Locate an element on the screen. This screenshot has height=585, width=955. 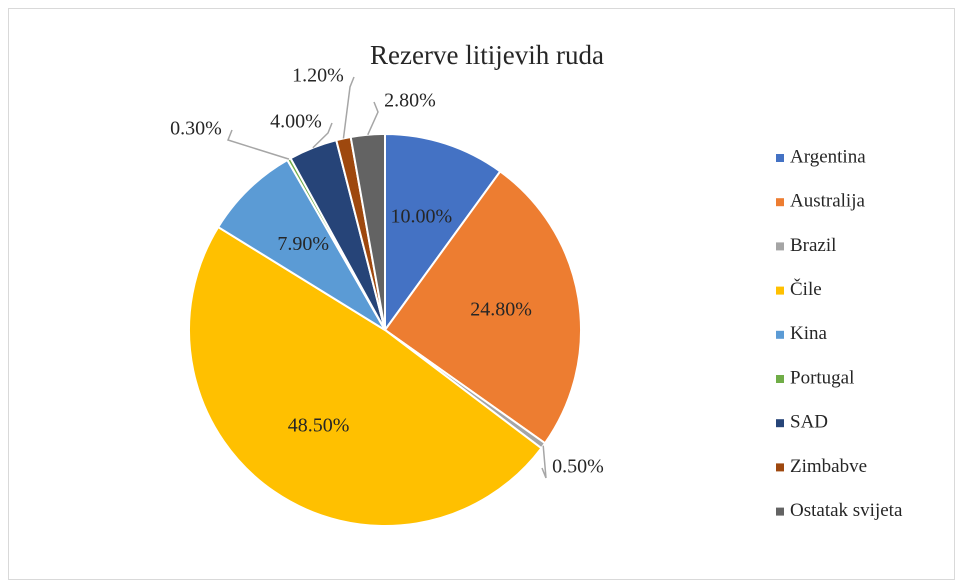
legend-label: Čile is located at coordinates (806, 289).